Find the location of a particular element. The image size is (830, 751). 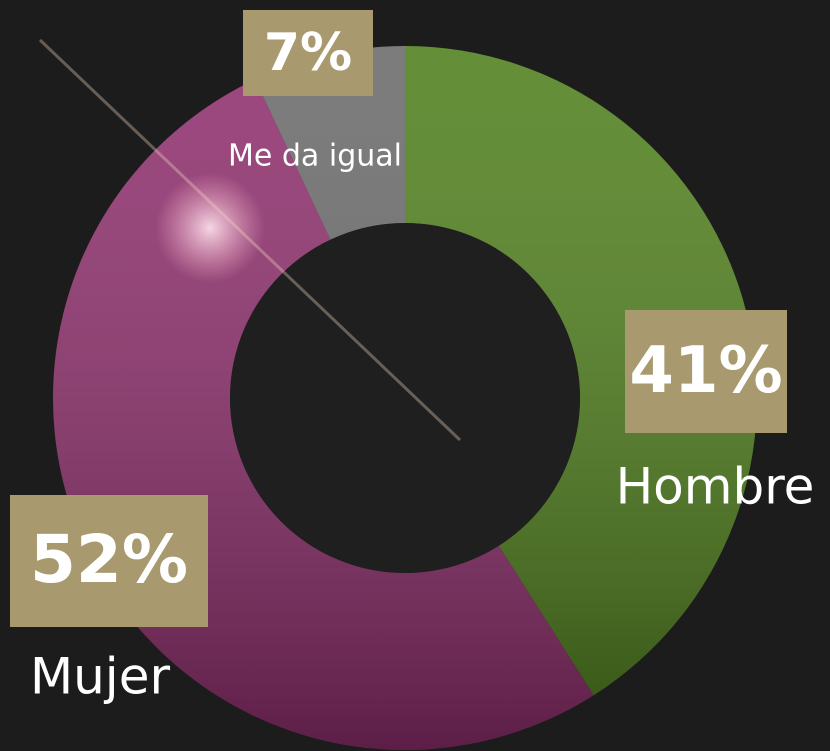

value-label: 41% is located at coordinates (705, 371).